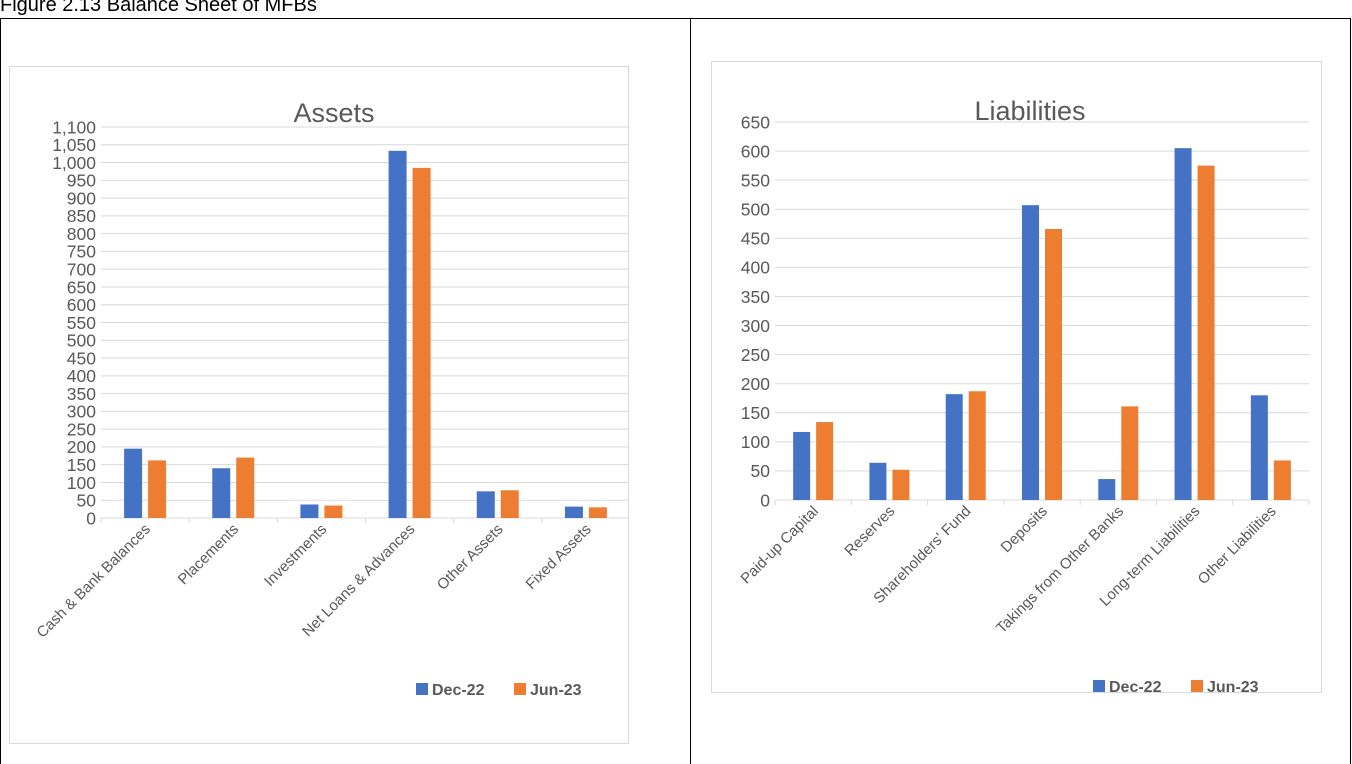 The height and width of the screenshot is (764, 1352). I want to click on assets-y-tick-label: 100, so click(81, 483).